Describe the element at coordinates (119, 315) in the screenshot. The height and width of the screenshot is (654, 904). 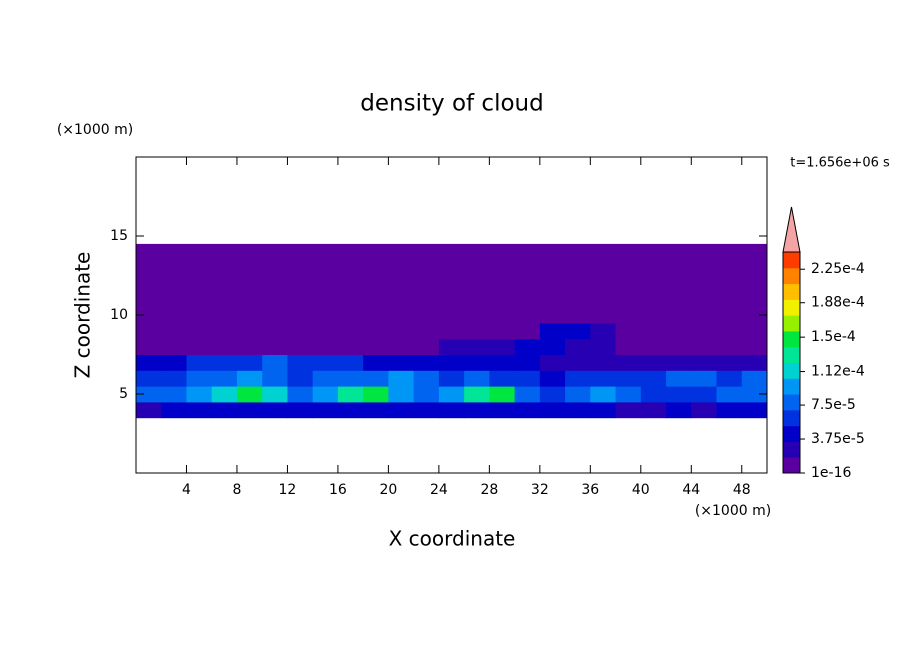
I see `y-tick-label: 10` at that location.